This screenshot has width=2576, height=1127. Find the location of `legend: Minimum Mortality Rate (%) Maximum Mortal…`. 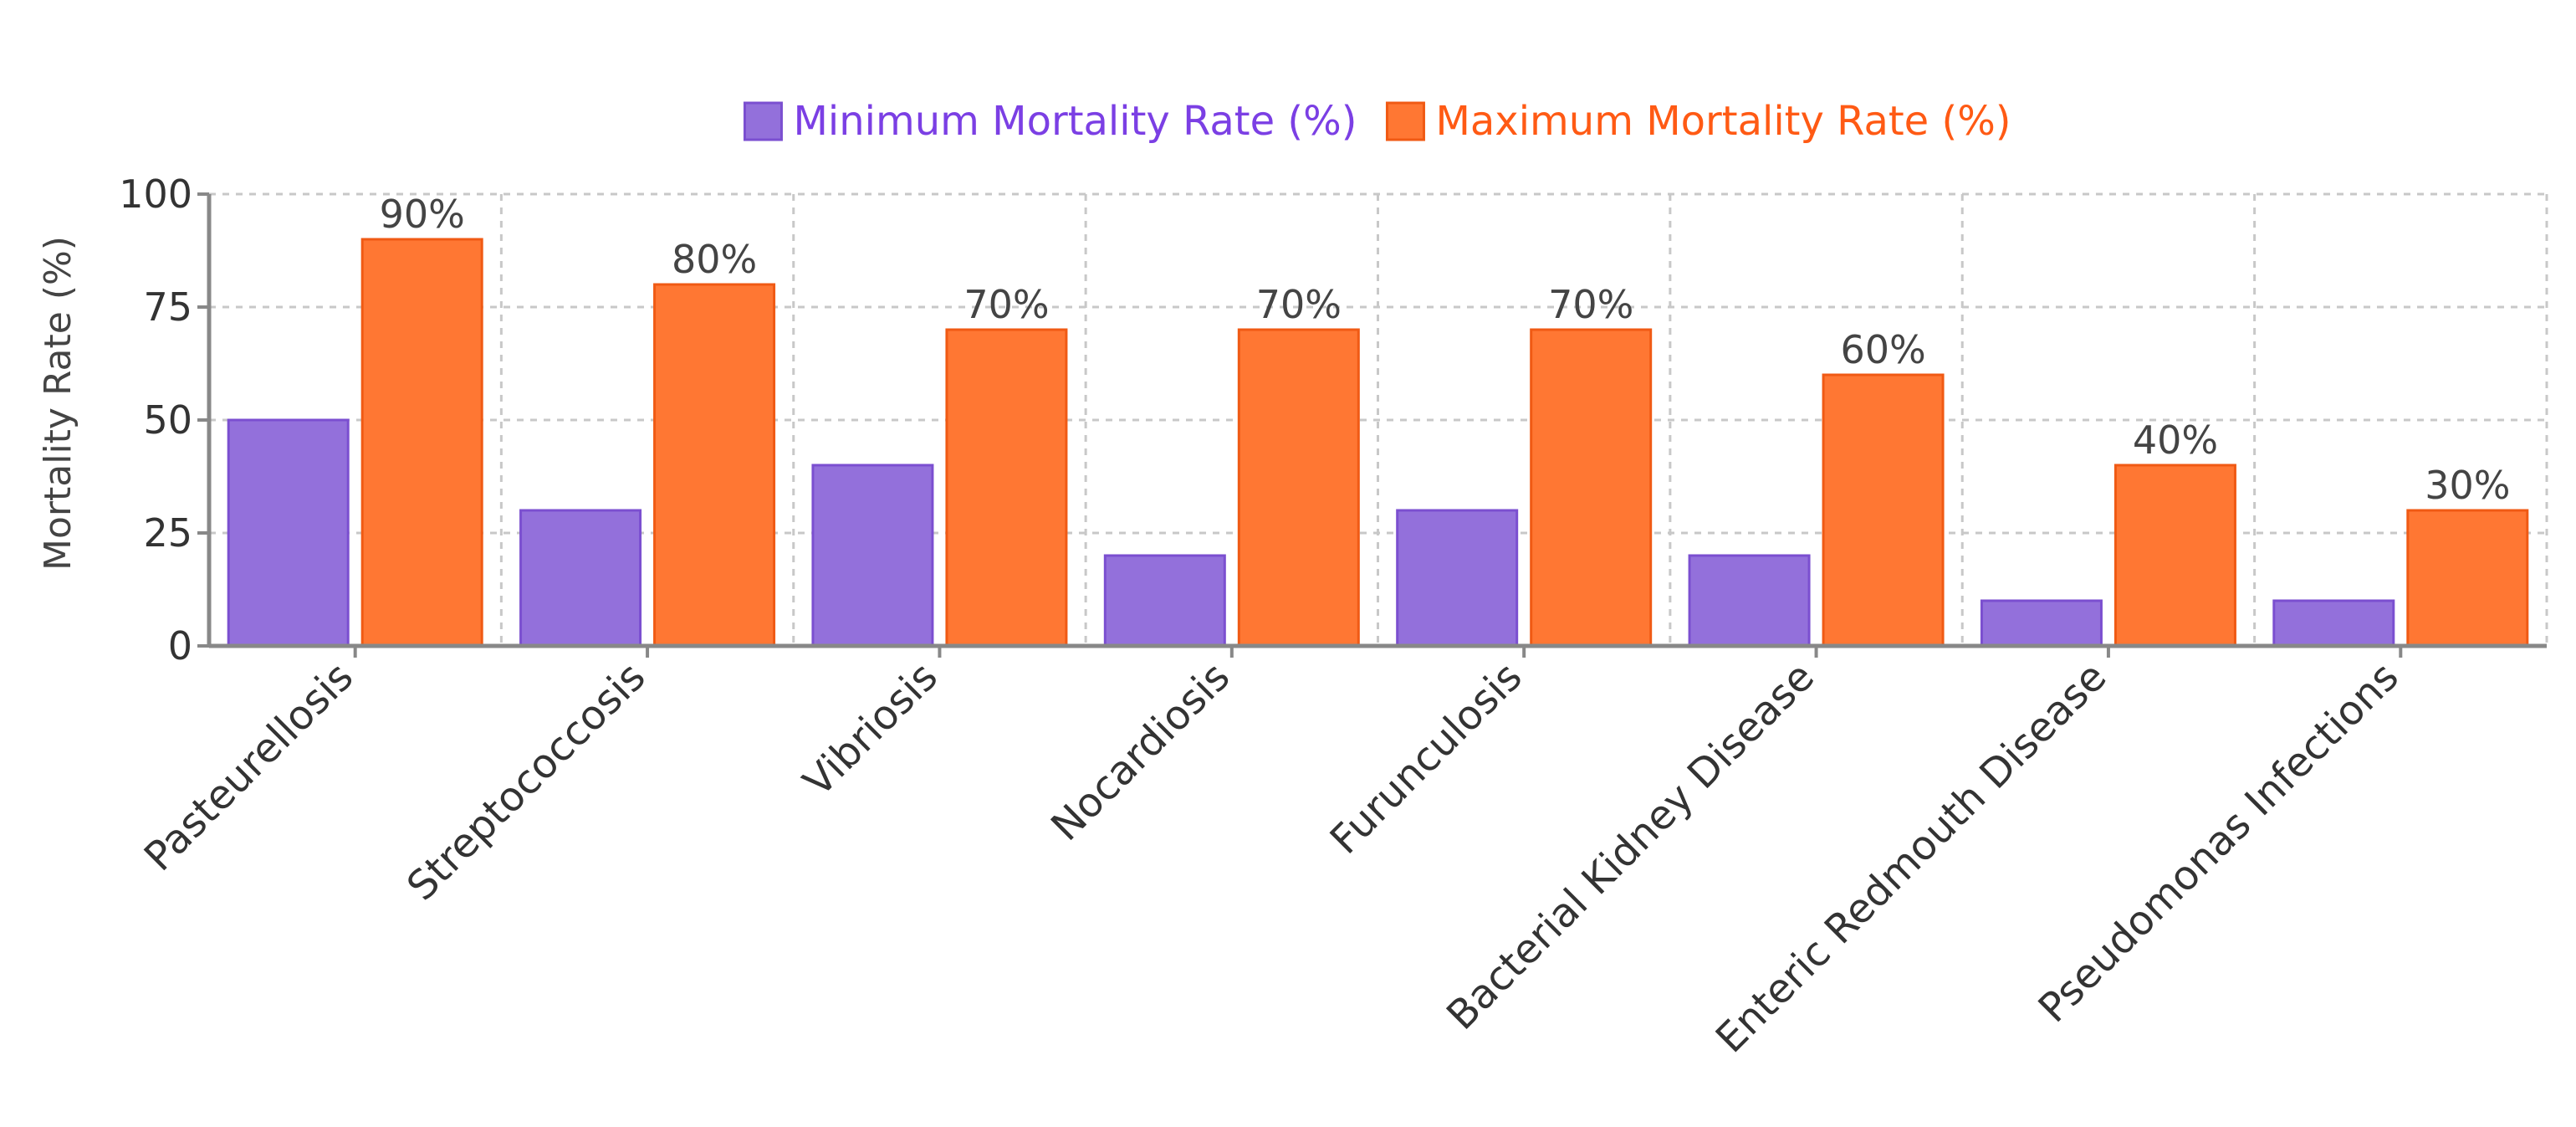

legend: Minimum Mortality Rate (%) Maximum Mortal… is located at coordinates (1377, 121).